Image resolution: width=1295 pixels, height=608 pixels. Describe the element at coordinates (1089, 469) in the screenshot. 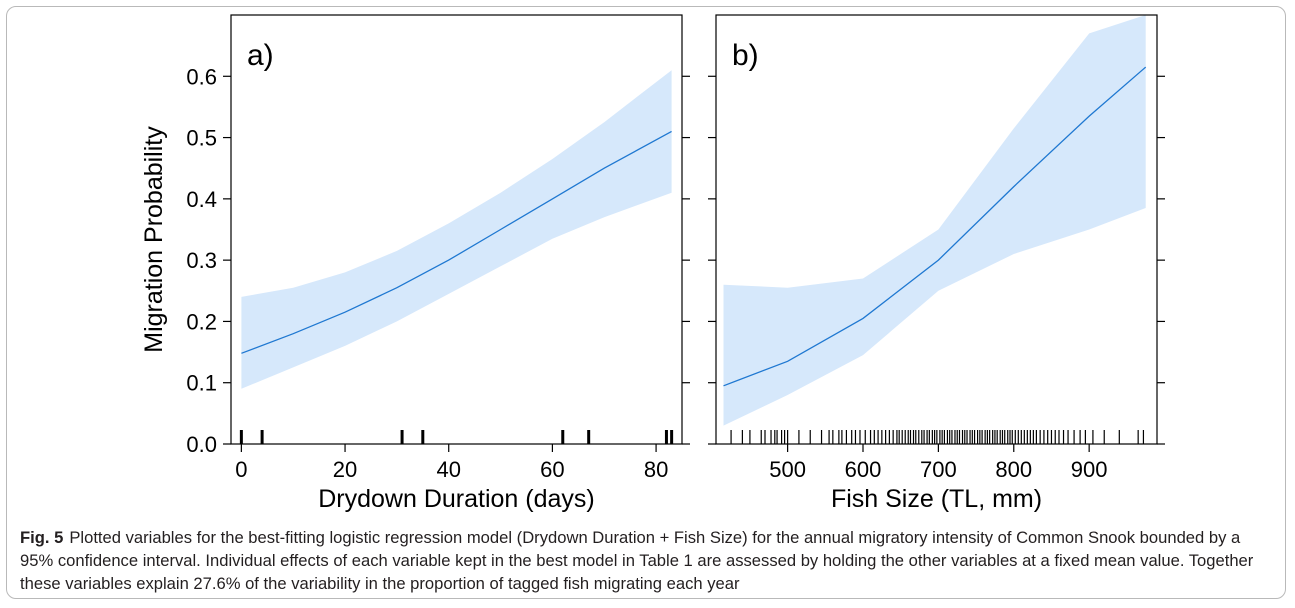

I see `x-tick-label: 900` at that location.